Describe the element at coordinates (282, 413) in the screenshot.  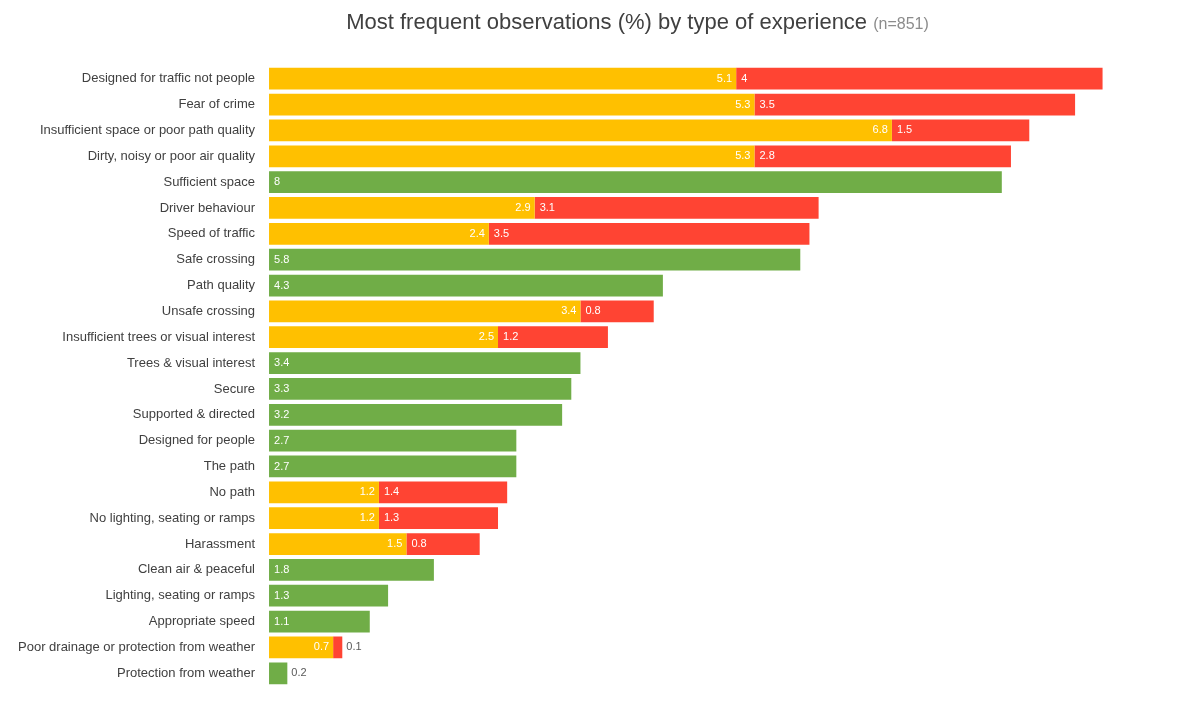
I see `data-label: 3.2` at that location.